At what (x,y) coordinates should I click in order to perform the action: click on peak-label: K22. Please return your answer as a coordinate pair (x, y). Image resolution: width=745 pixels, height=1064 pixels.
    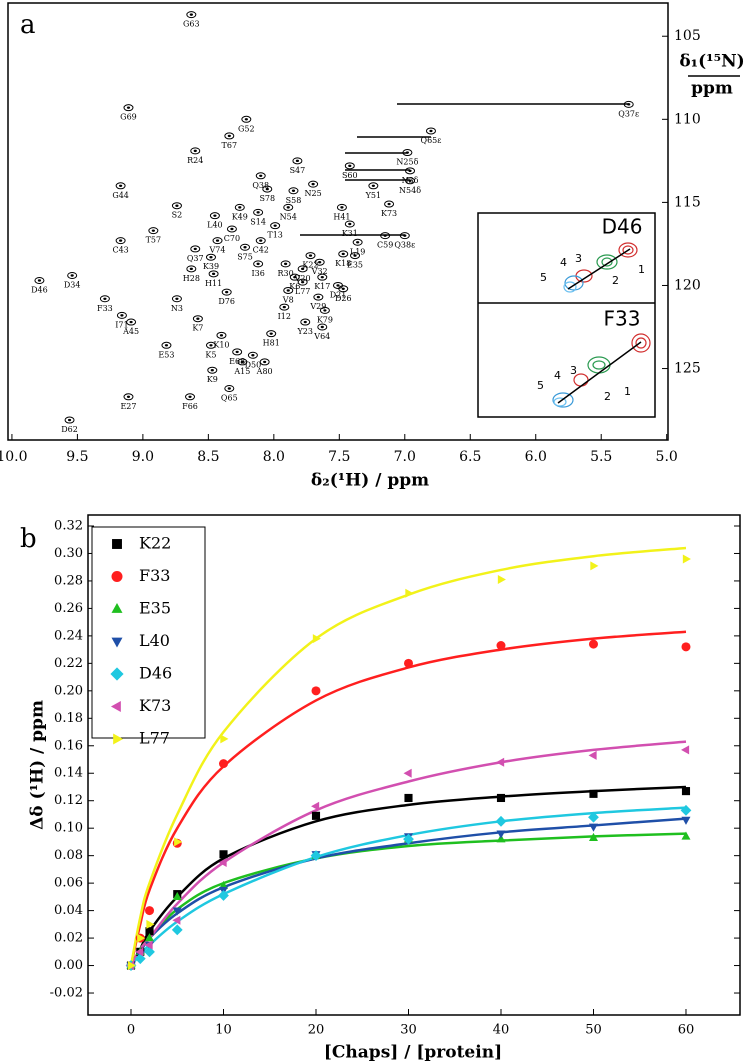
    Looking at the image, I should click on (310, 265).